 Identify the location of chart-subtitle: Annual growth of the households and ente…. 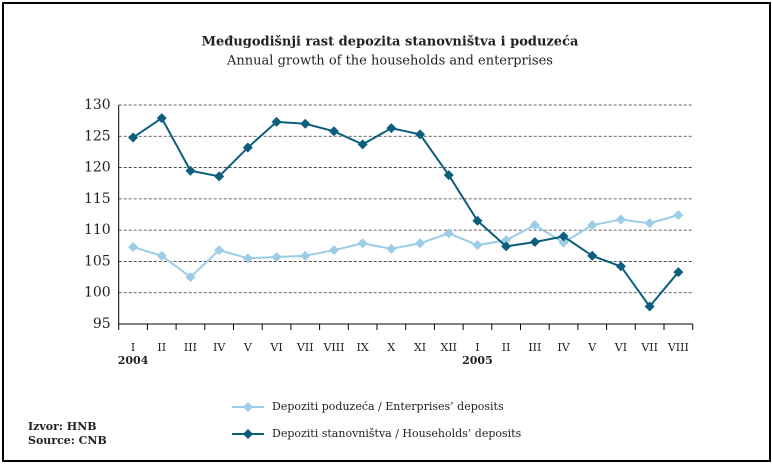
(389, 61).